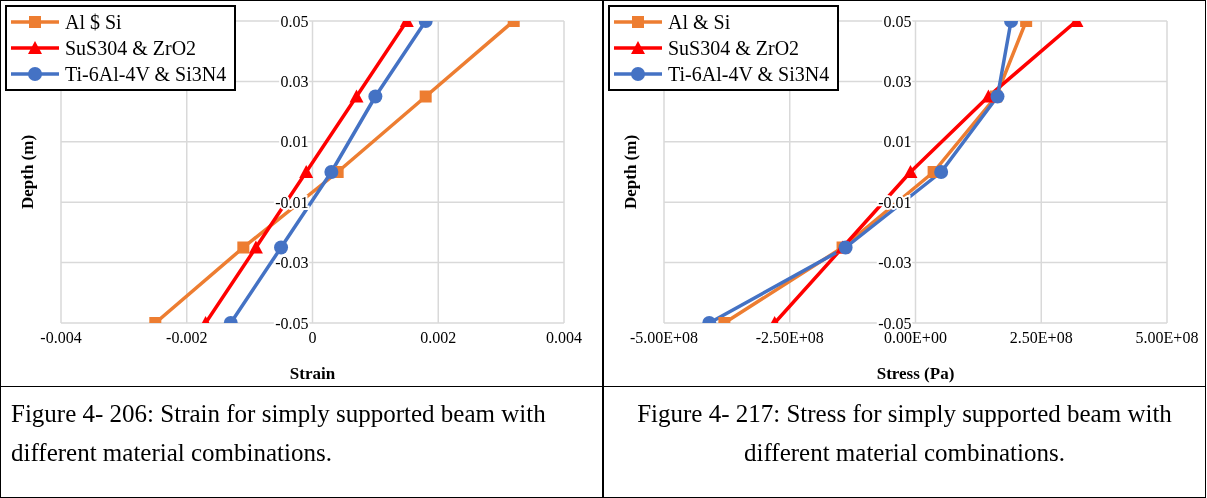 This screenshot has width=1207, height=498. What do you see at coordinates (1041, 337) in the screenshot?
I see `x-tick-label: 2.50E+08` at bounding box center [1041, 337].